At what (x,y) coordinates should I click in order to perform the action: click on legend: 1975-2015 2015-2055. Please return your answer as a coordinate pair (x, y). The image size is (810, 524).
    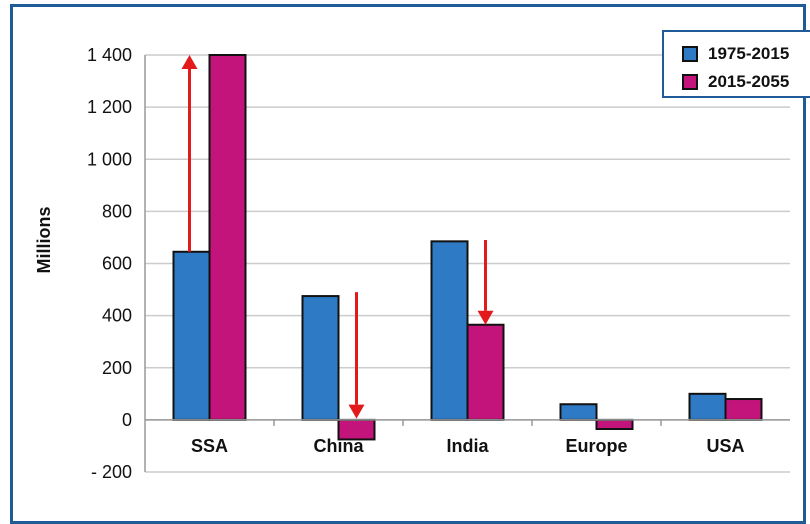
    Looking at the image, I should click on (736, 64).